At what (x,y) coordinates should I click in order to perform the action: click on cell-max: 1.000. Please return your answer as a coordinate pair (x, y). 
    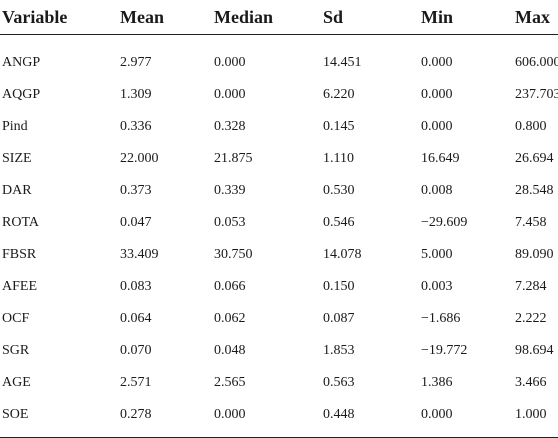
    Looking at the image, I should click on (531, 414).